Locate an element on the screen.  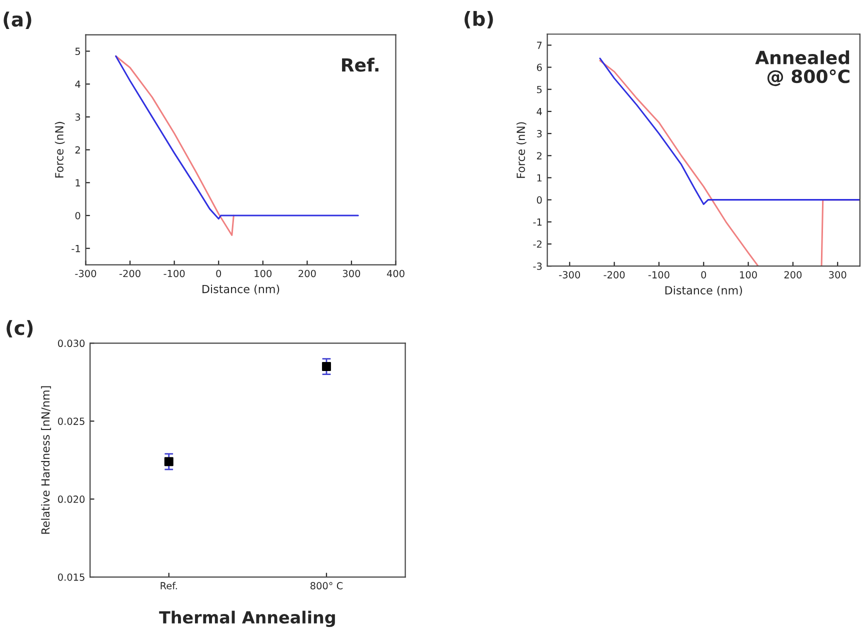
annotation: Annealed @ 800°C is located at coordinates (802, 68).